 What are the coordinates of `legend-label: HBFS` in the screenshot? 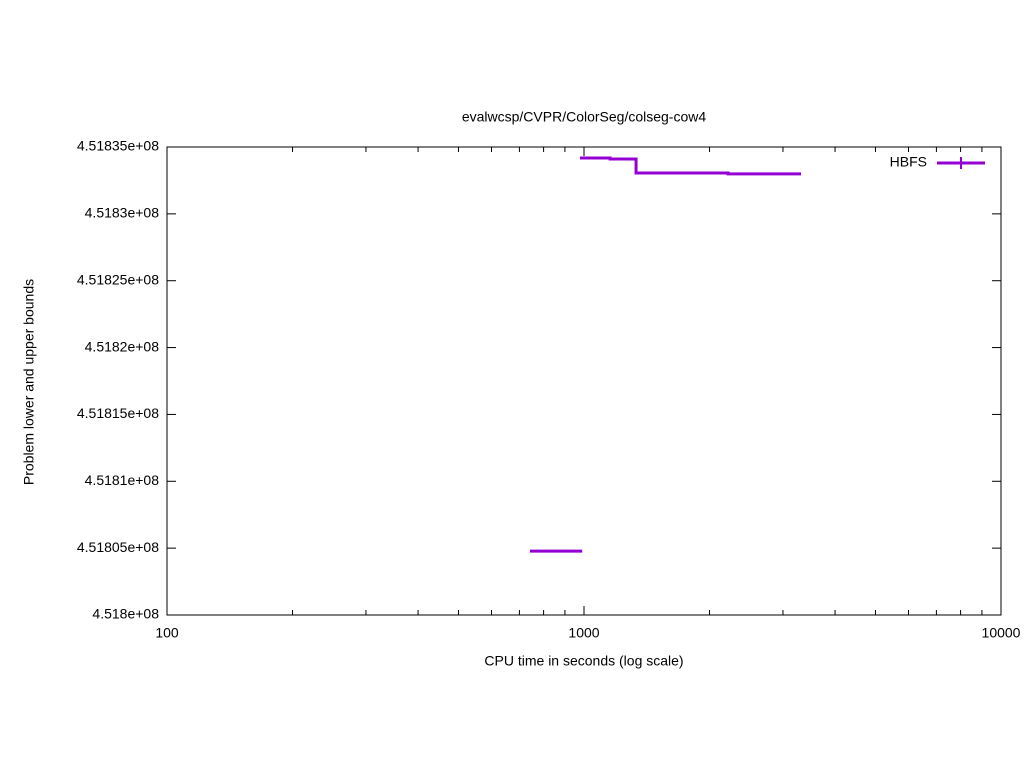 It's located at (908, 162).